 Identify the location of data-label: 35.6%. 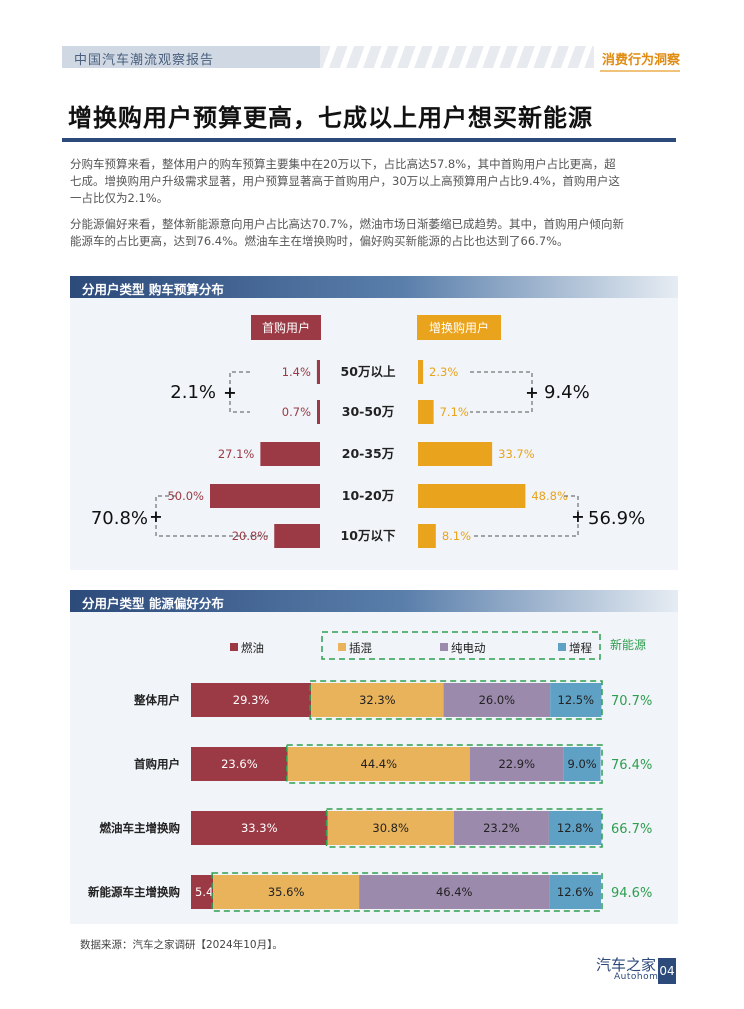
(286, 892).